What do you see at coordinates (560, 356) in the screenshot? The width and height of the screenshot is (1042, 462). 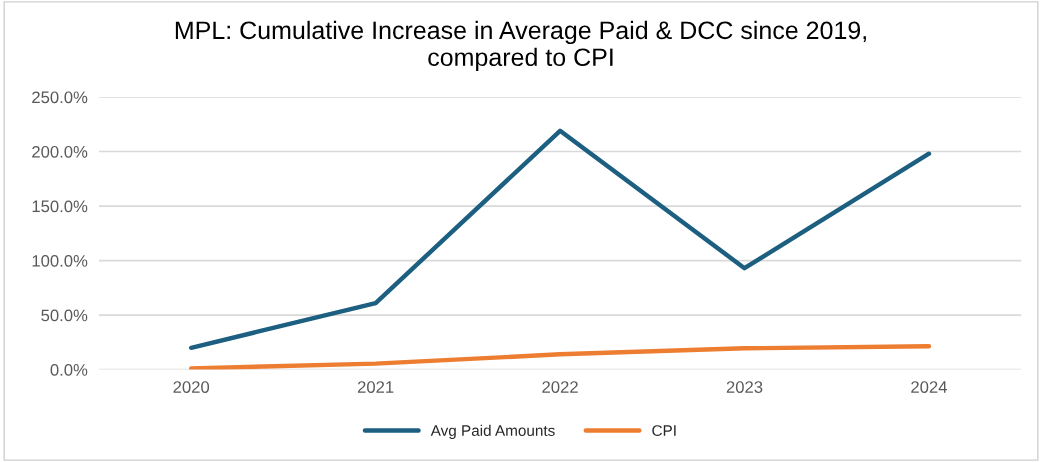 I see `line-series` at bounding box center [560, 356].